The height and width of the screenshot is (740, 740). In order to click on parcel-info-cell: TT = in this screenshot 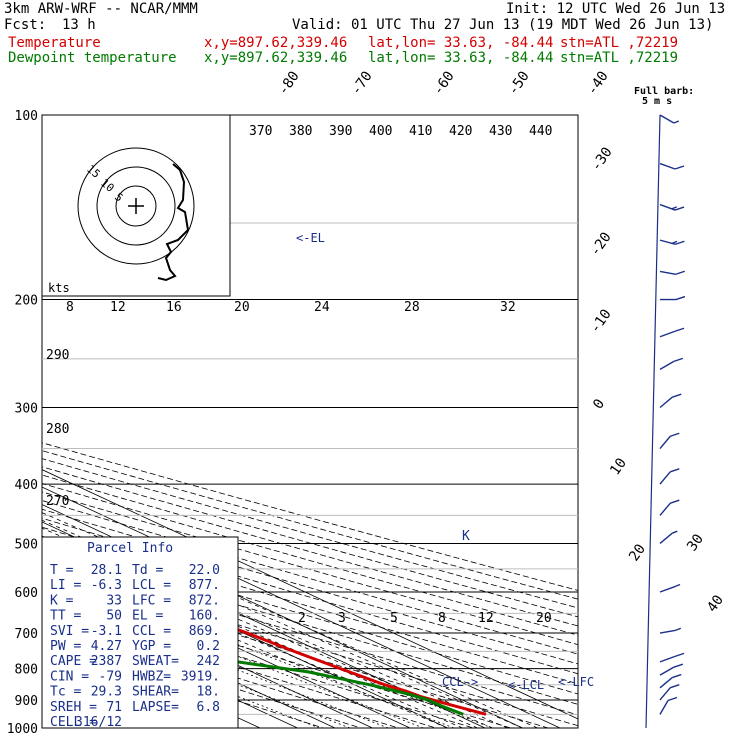, I will do `click(65, 616)`.